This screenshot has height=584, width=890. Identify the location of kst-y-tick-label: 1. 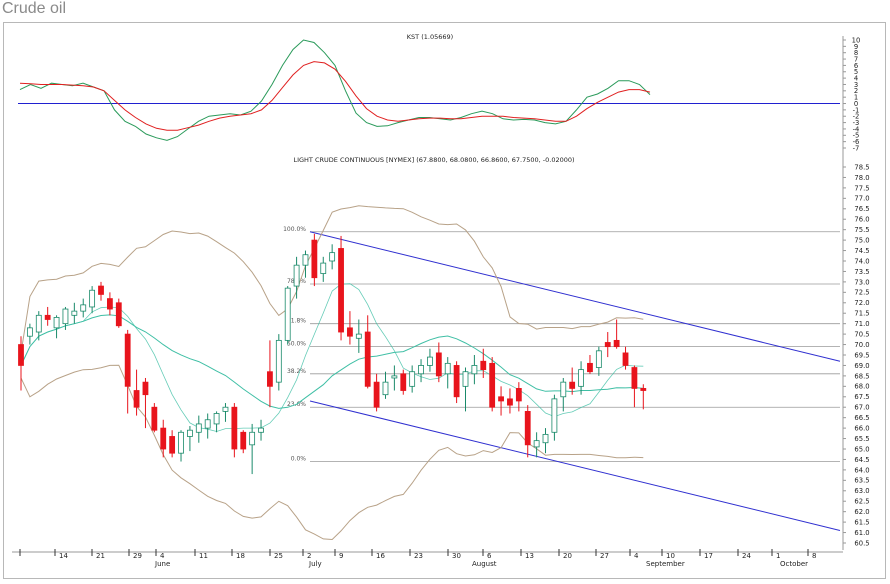
(856, 98).